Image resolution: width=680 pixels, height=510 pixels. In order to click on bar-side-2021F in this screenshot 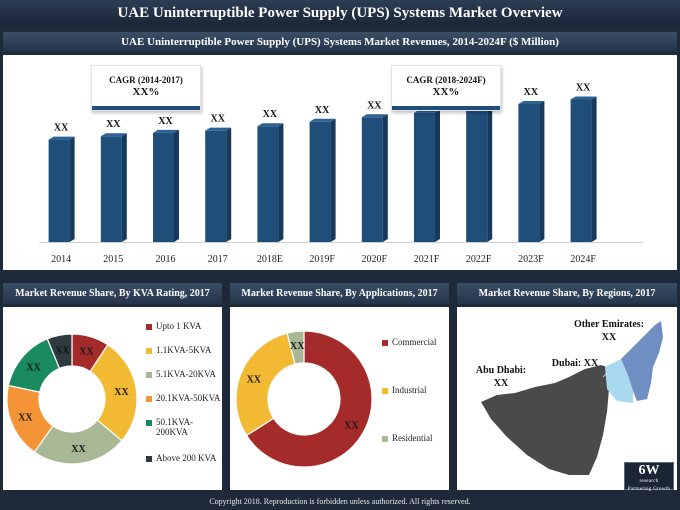, I will do `click(437, 175)`.